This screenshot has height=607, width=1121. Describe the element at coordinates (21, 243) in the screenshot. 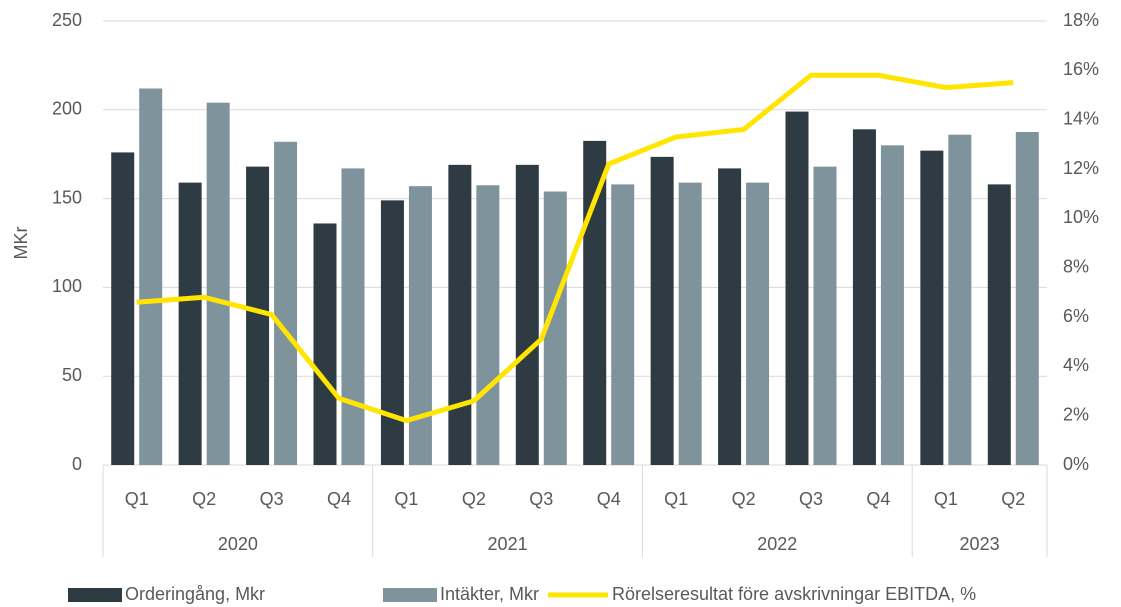

I see `y-axis-label: MKr` at that location.